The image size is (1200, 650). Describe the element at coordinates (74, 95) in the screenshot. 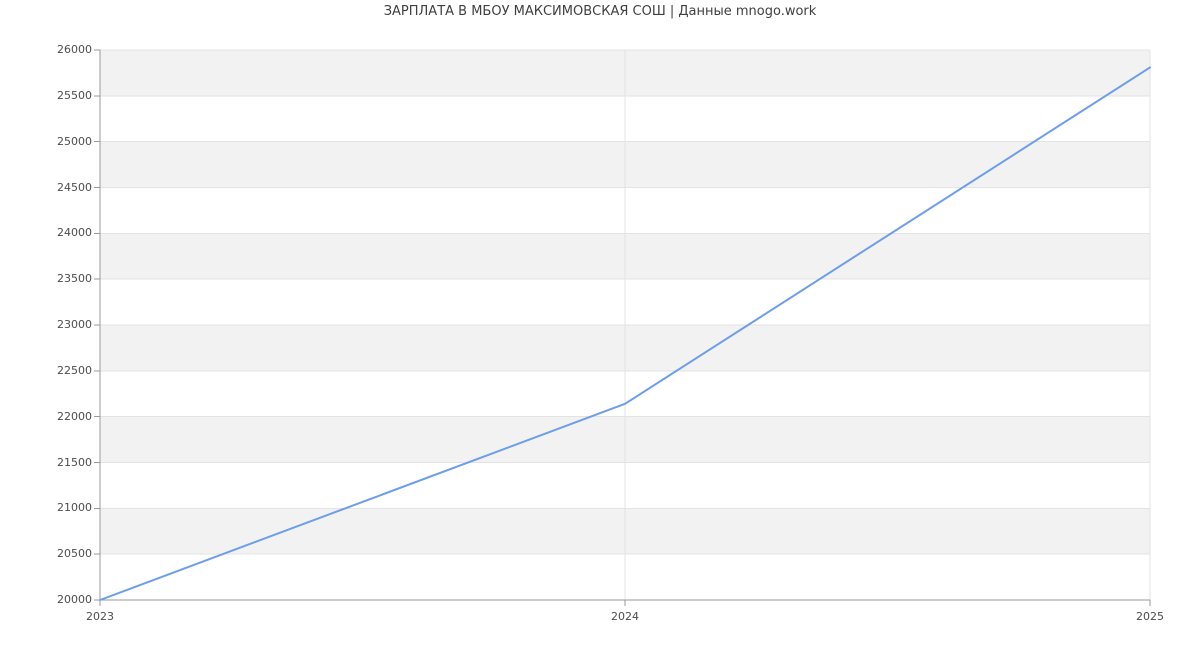

I see `y-tick-label: 25500` at that location.